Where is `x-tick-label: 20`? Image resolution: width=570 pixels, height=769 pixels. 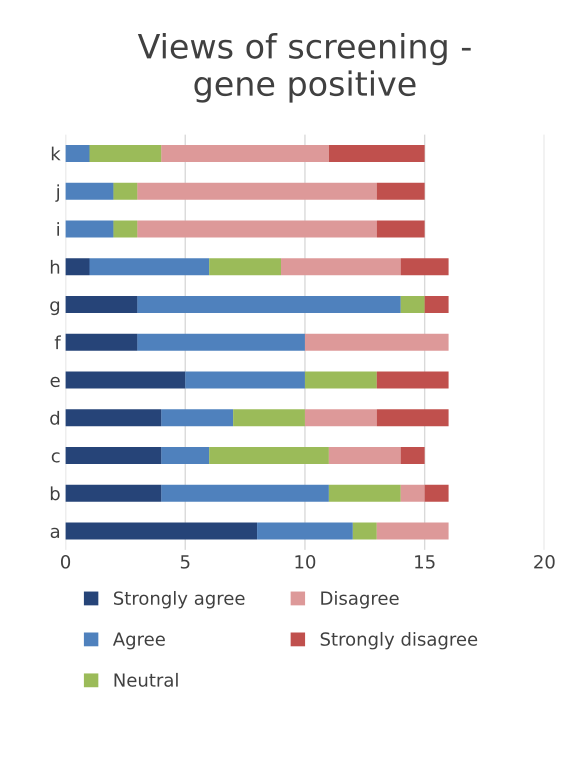
x-tick-label: 20 is located at coordinates (544, 562).